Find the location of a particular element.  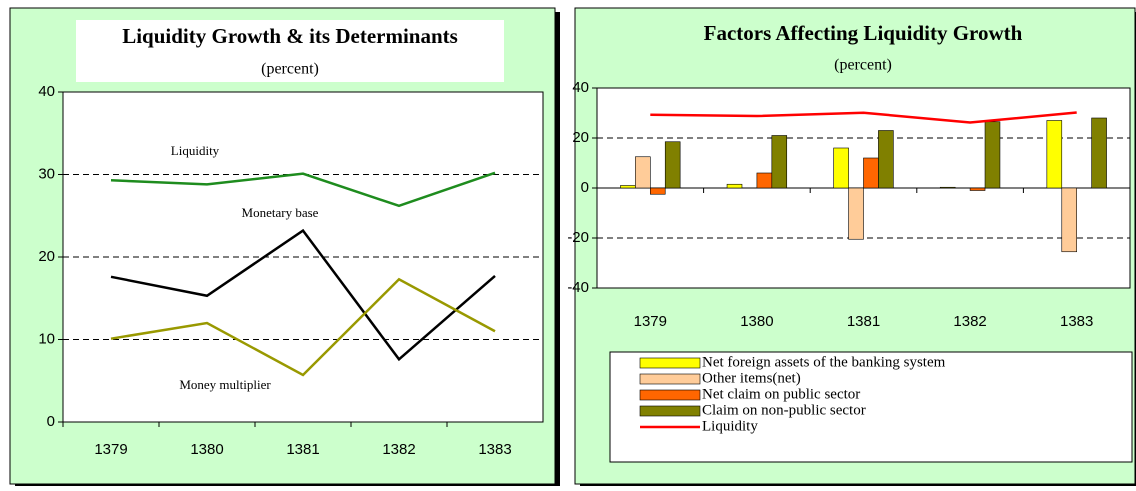

title-box is located at coordinates (290, 51).